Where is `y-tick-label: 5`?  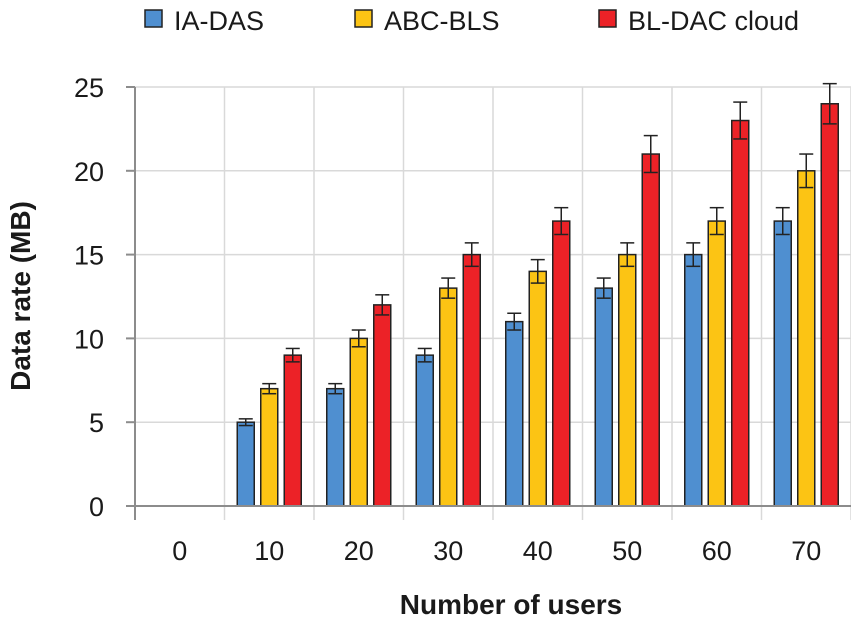
y-tick-label: 5 is located at coordinates (96, 423).